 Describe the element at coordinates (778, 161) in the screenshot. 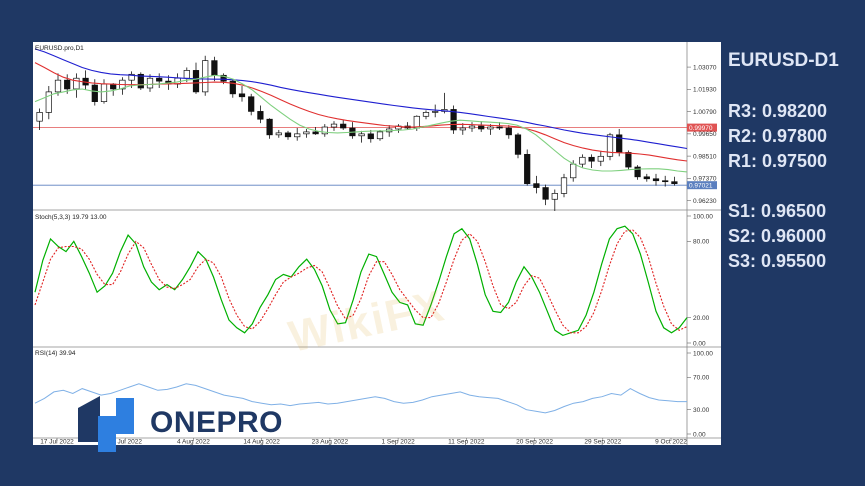

I see `resistance-level-r1: R1: 0.97500` at that location.